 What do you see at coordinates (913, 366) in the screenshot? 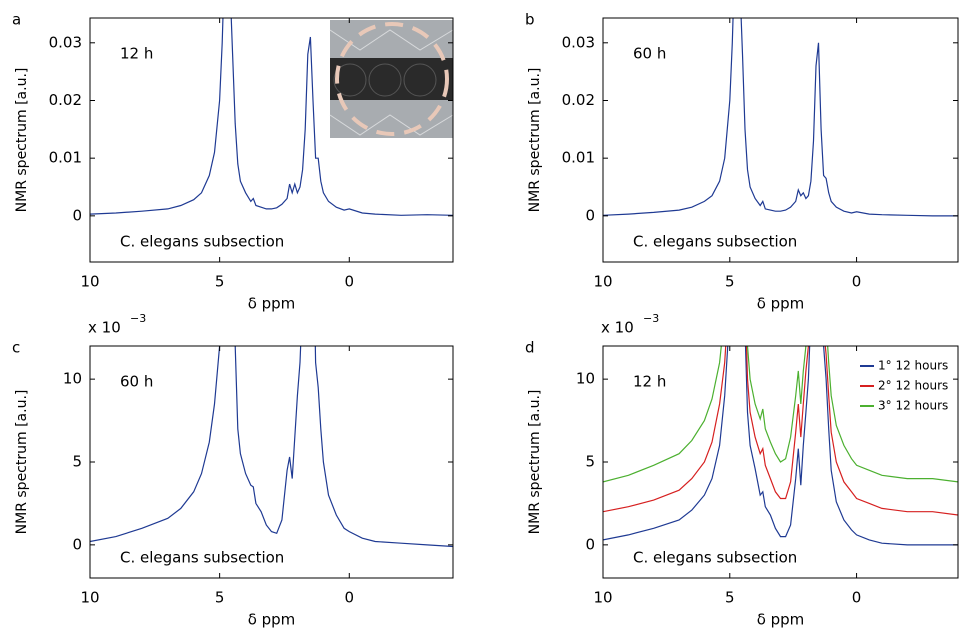
I see `legend-label: 1° 12 hours` at bounding box center [913, 366].